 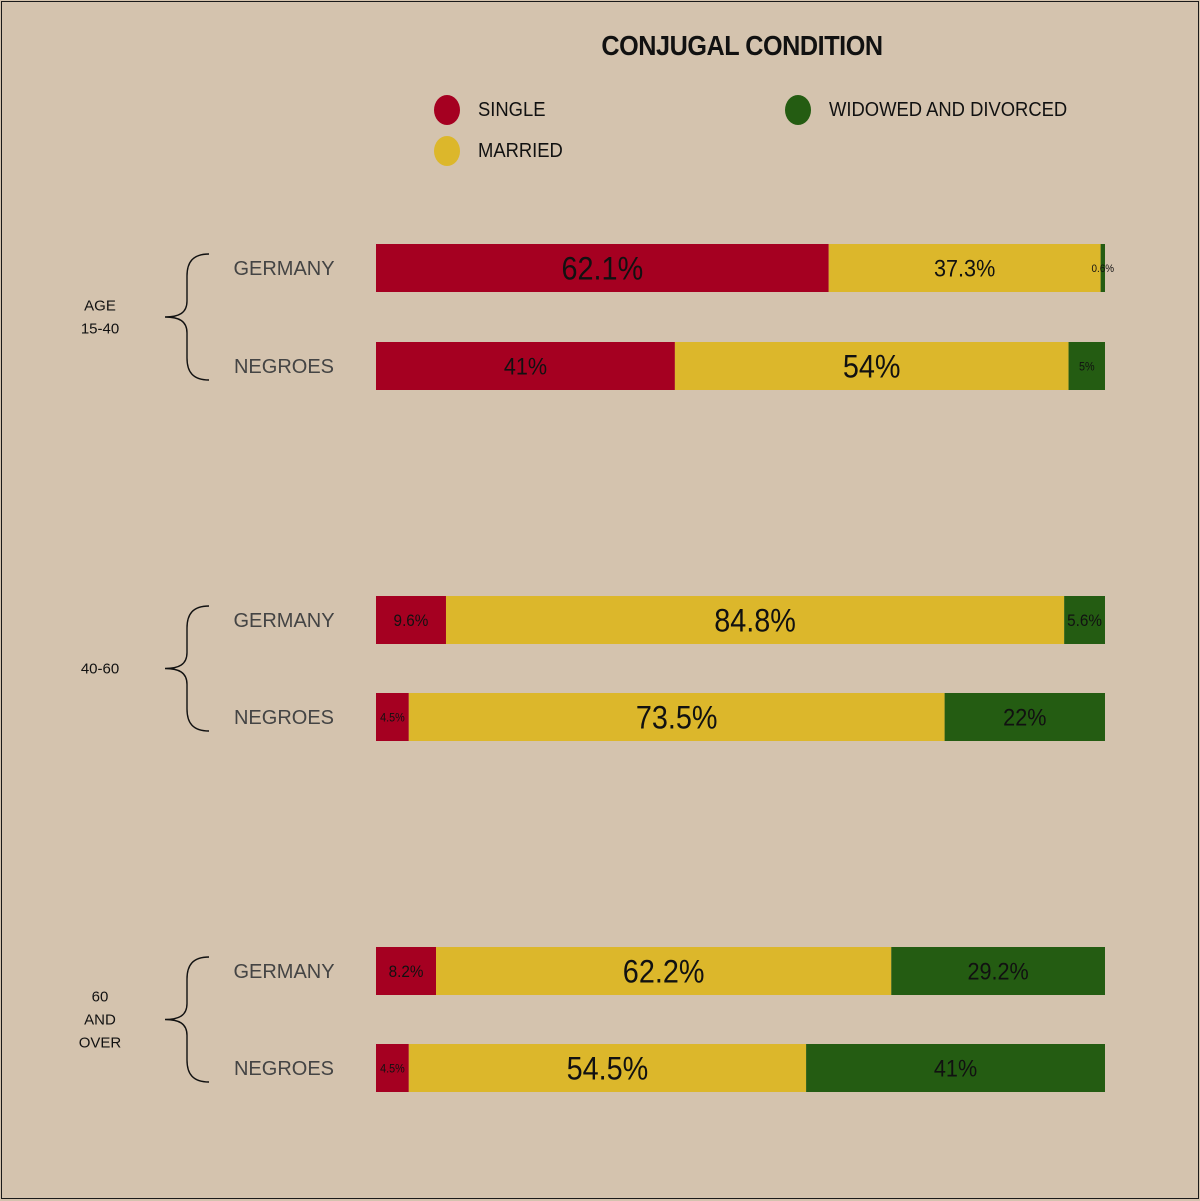 I want to click on legend-item-single: SINGLE, so click(x=492, y=110).